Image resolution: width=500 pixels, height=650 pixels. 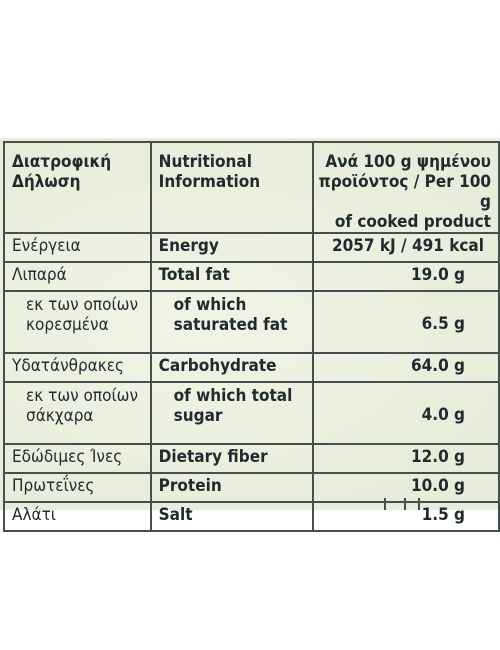 I want to click on table-row: Αλάτι Salt 1.5 g, so click(x=251, y=516).